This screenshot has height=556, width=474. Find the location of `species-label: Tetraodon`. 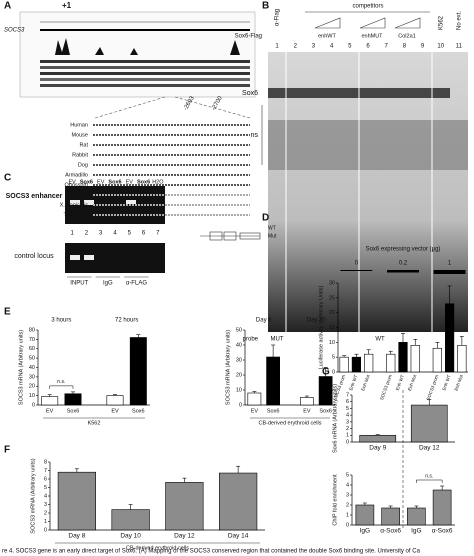

species-label: Tetraodon is located at coordinates (76, 215).